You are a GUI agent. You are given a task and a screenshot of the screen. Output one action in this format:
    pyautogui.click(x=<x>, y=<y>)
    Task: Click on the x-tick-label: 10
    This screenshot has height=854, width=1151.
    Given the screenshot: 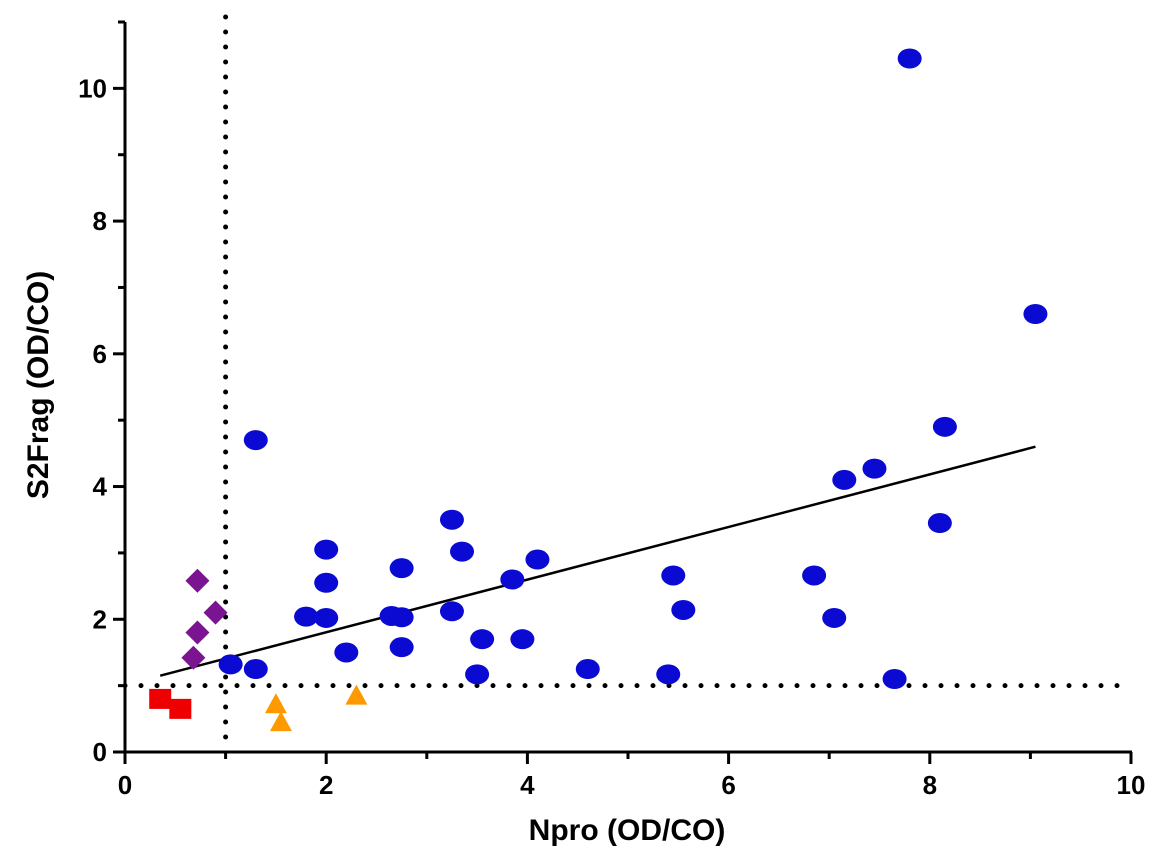 What is the action you would take?
    pyautogui.click(x=1131, y=785)
    